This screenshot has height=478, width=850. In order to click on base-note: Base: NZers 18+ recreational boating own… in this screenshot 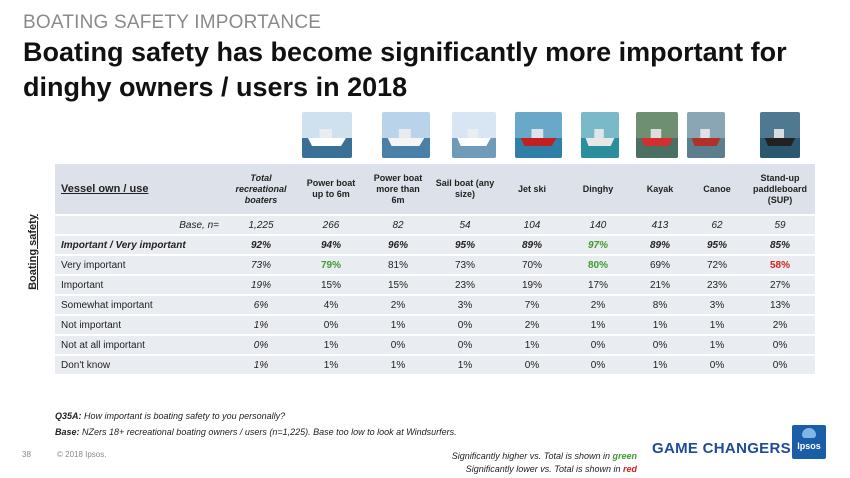, I will do `click(256, 432)`.